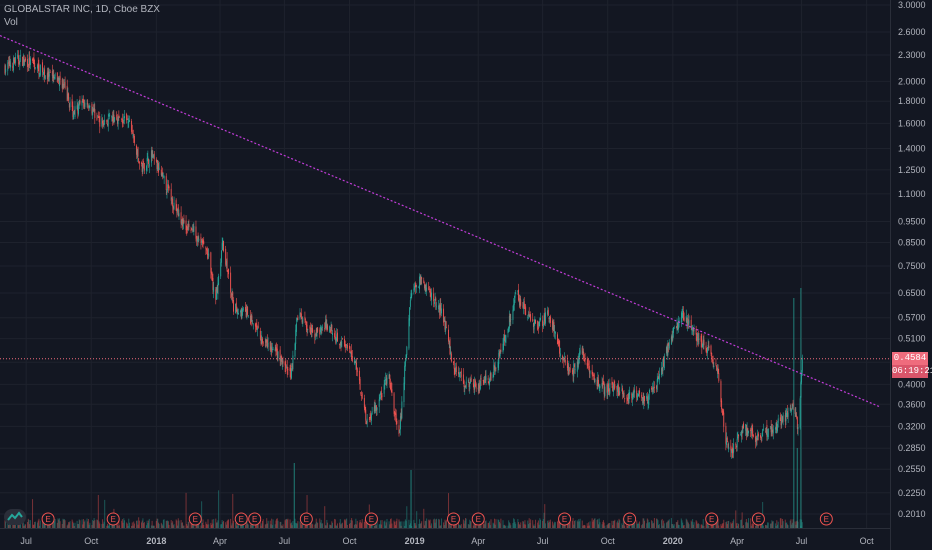 The height and width of the screenshot is (550, 932). Describe the element at coordinates (113, 519) in the screenshot. I see `earnings-marker` at that location.